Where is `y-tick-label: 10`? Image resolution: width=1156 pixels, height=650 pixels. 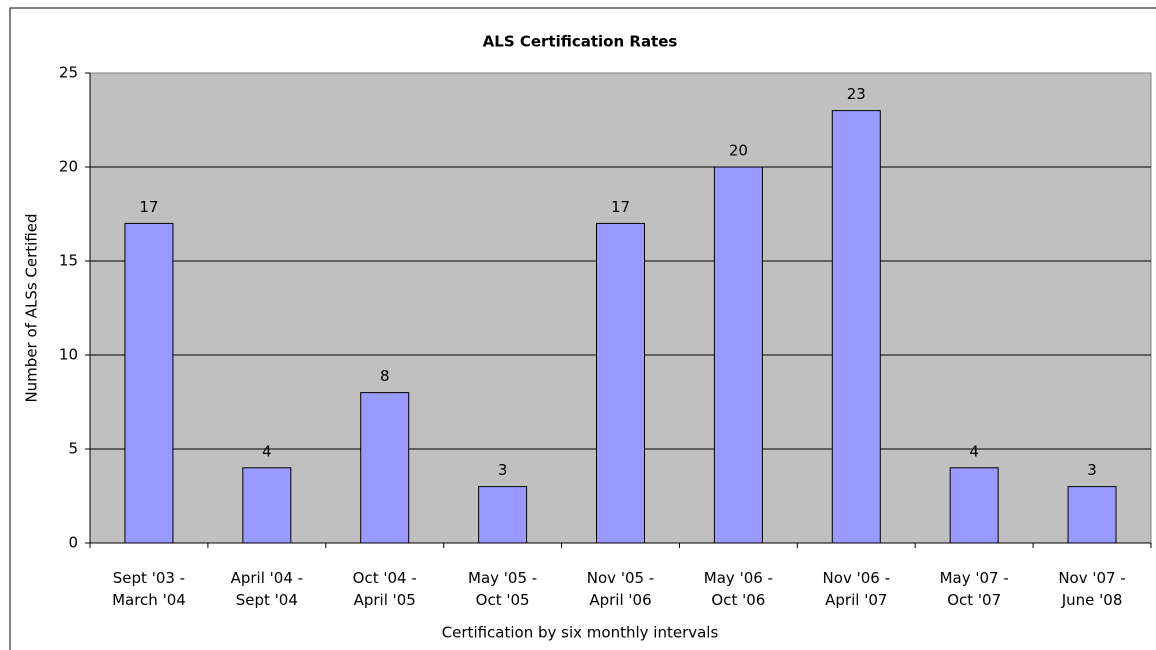 y-tick-label: 10 is located at coordinates (68, 355).